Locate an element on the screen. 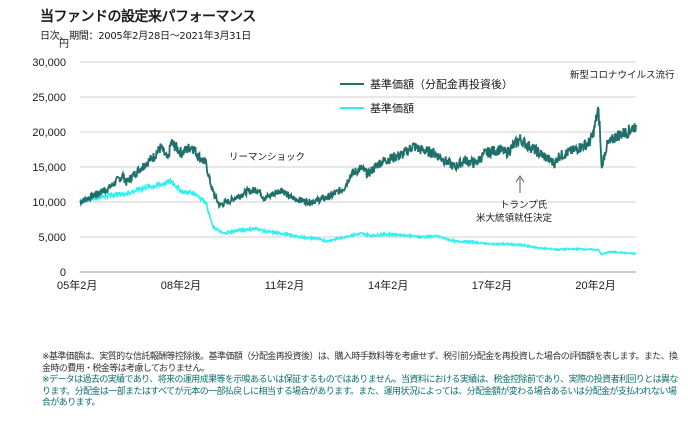 This screenshot has width=688, height=426. annotation-trump-election: 米大統領就任決定 is located at coordinates (514, 218).